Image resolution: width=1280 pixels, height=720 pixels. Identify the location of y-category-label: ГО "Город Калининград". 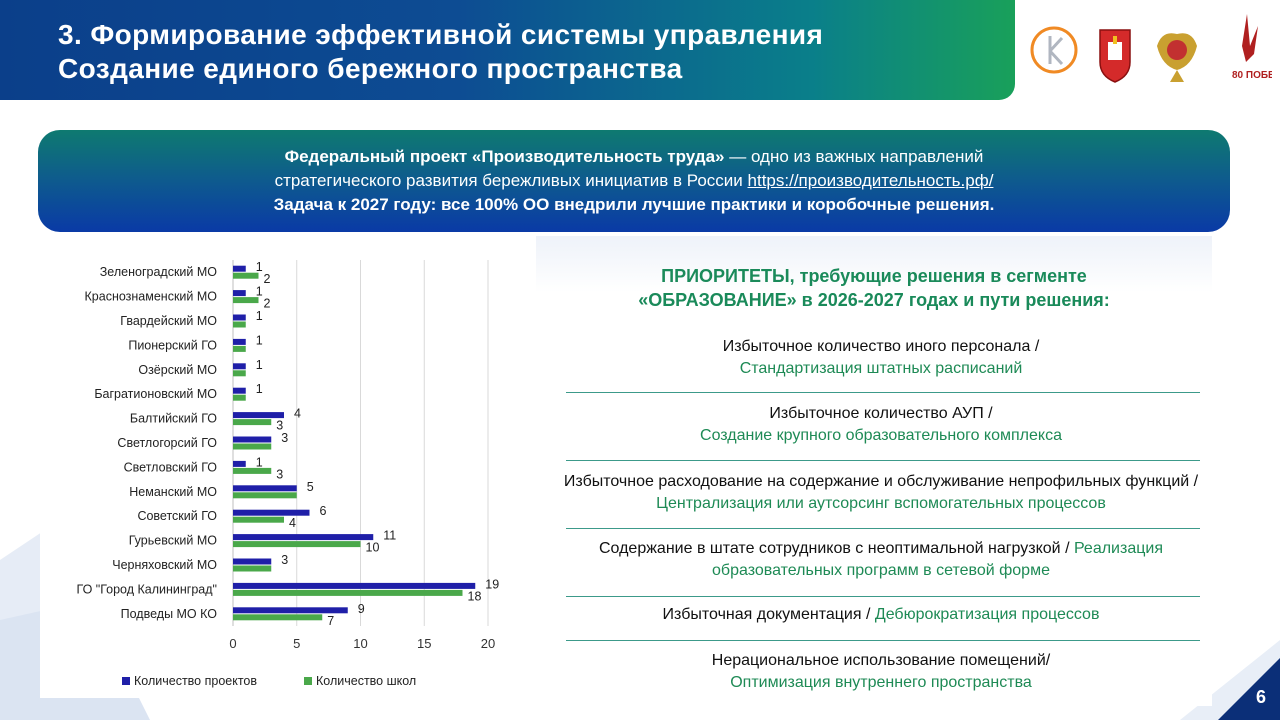
(147, 589).